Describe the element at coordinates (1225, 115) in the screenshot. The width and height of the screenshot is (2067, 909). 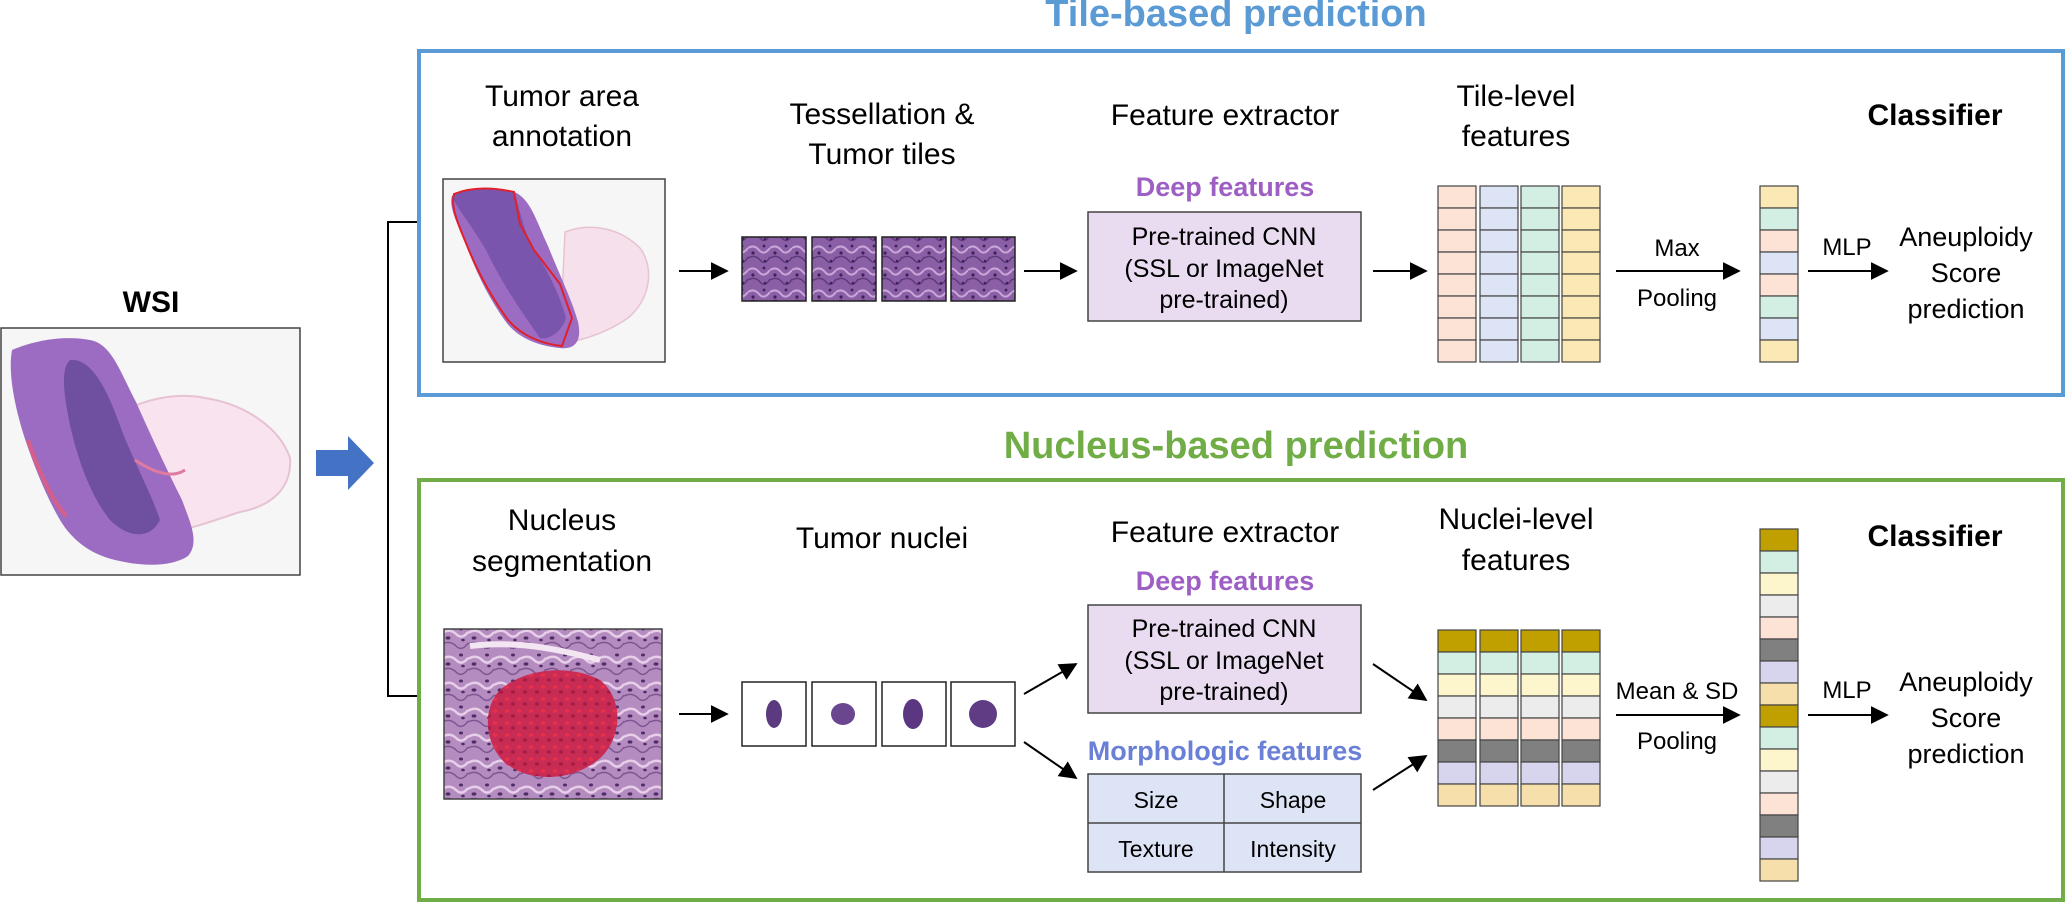
I see `tile-step3-label: Feature extractor` at that location.